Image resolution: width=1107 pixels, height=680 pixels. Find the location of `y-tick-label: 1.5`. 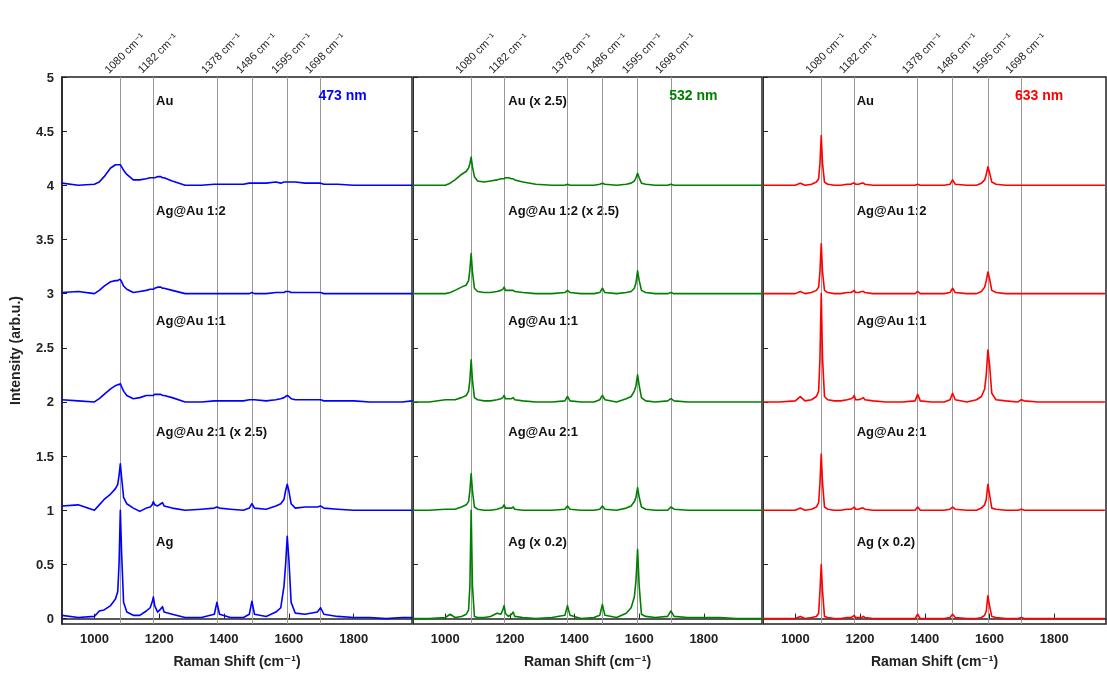

y-tick-label: 1.5 is located at coordinates (44, 456).